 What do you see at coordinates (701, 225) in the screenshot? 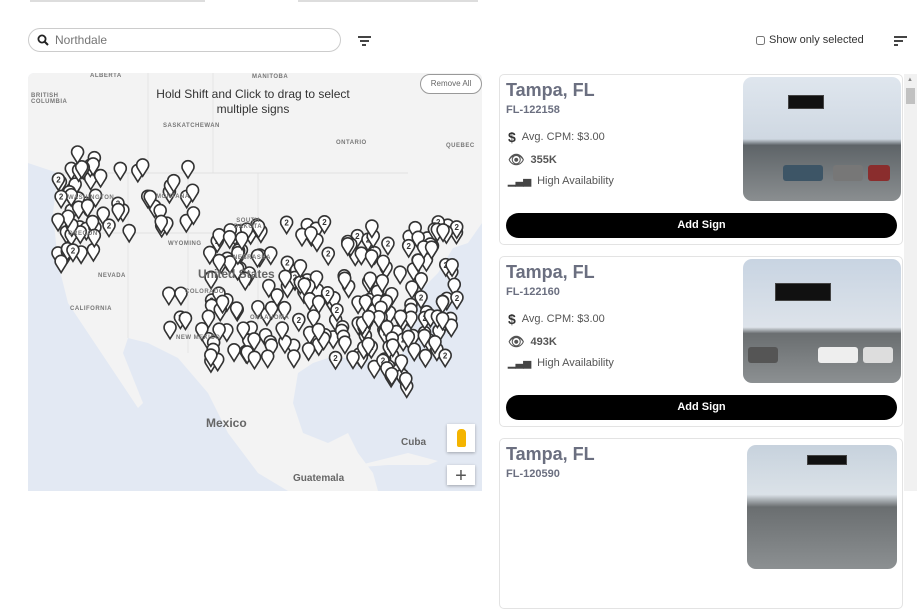
I see `add-sign-button: Add Sign` at bounding box center [701, 225].